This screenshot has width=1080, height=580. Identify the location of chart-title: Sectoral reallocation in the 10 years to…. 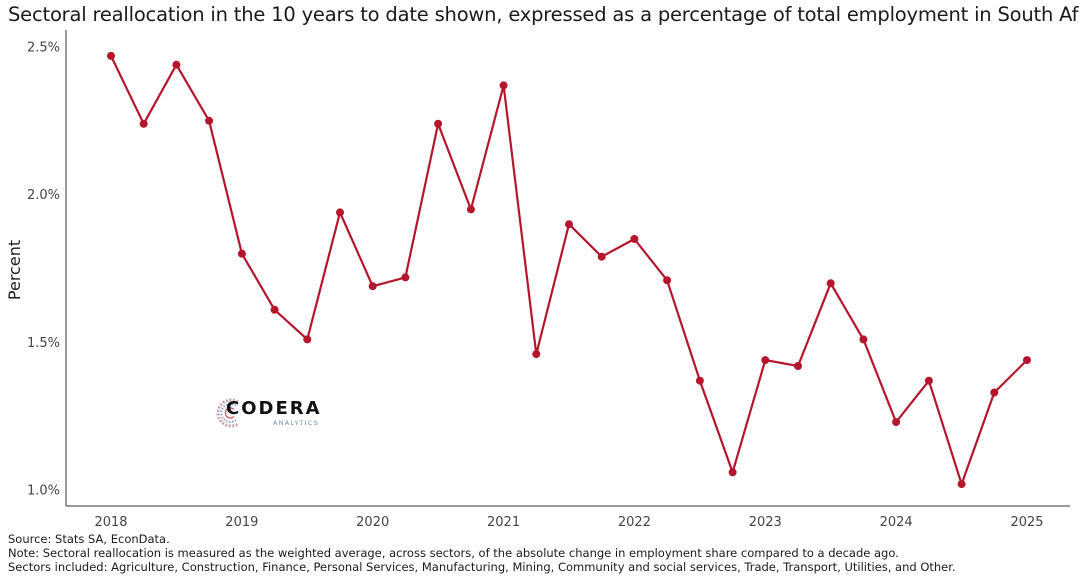
(544, 14).